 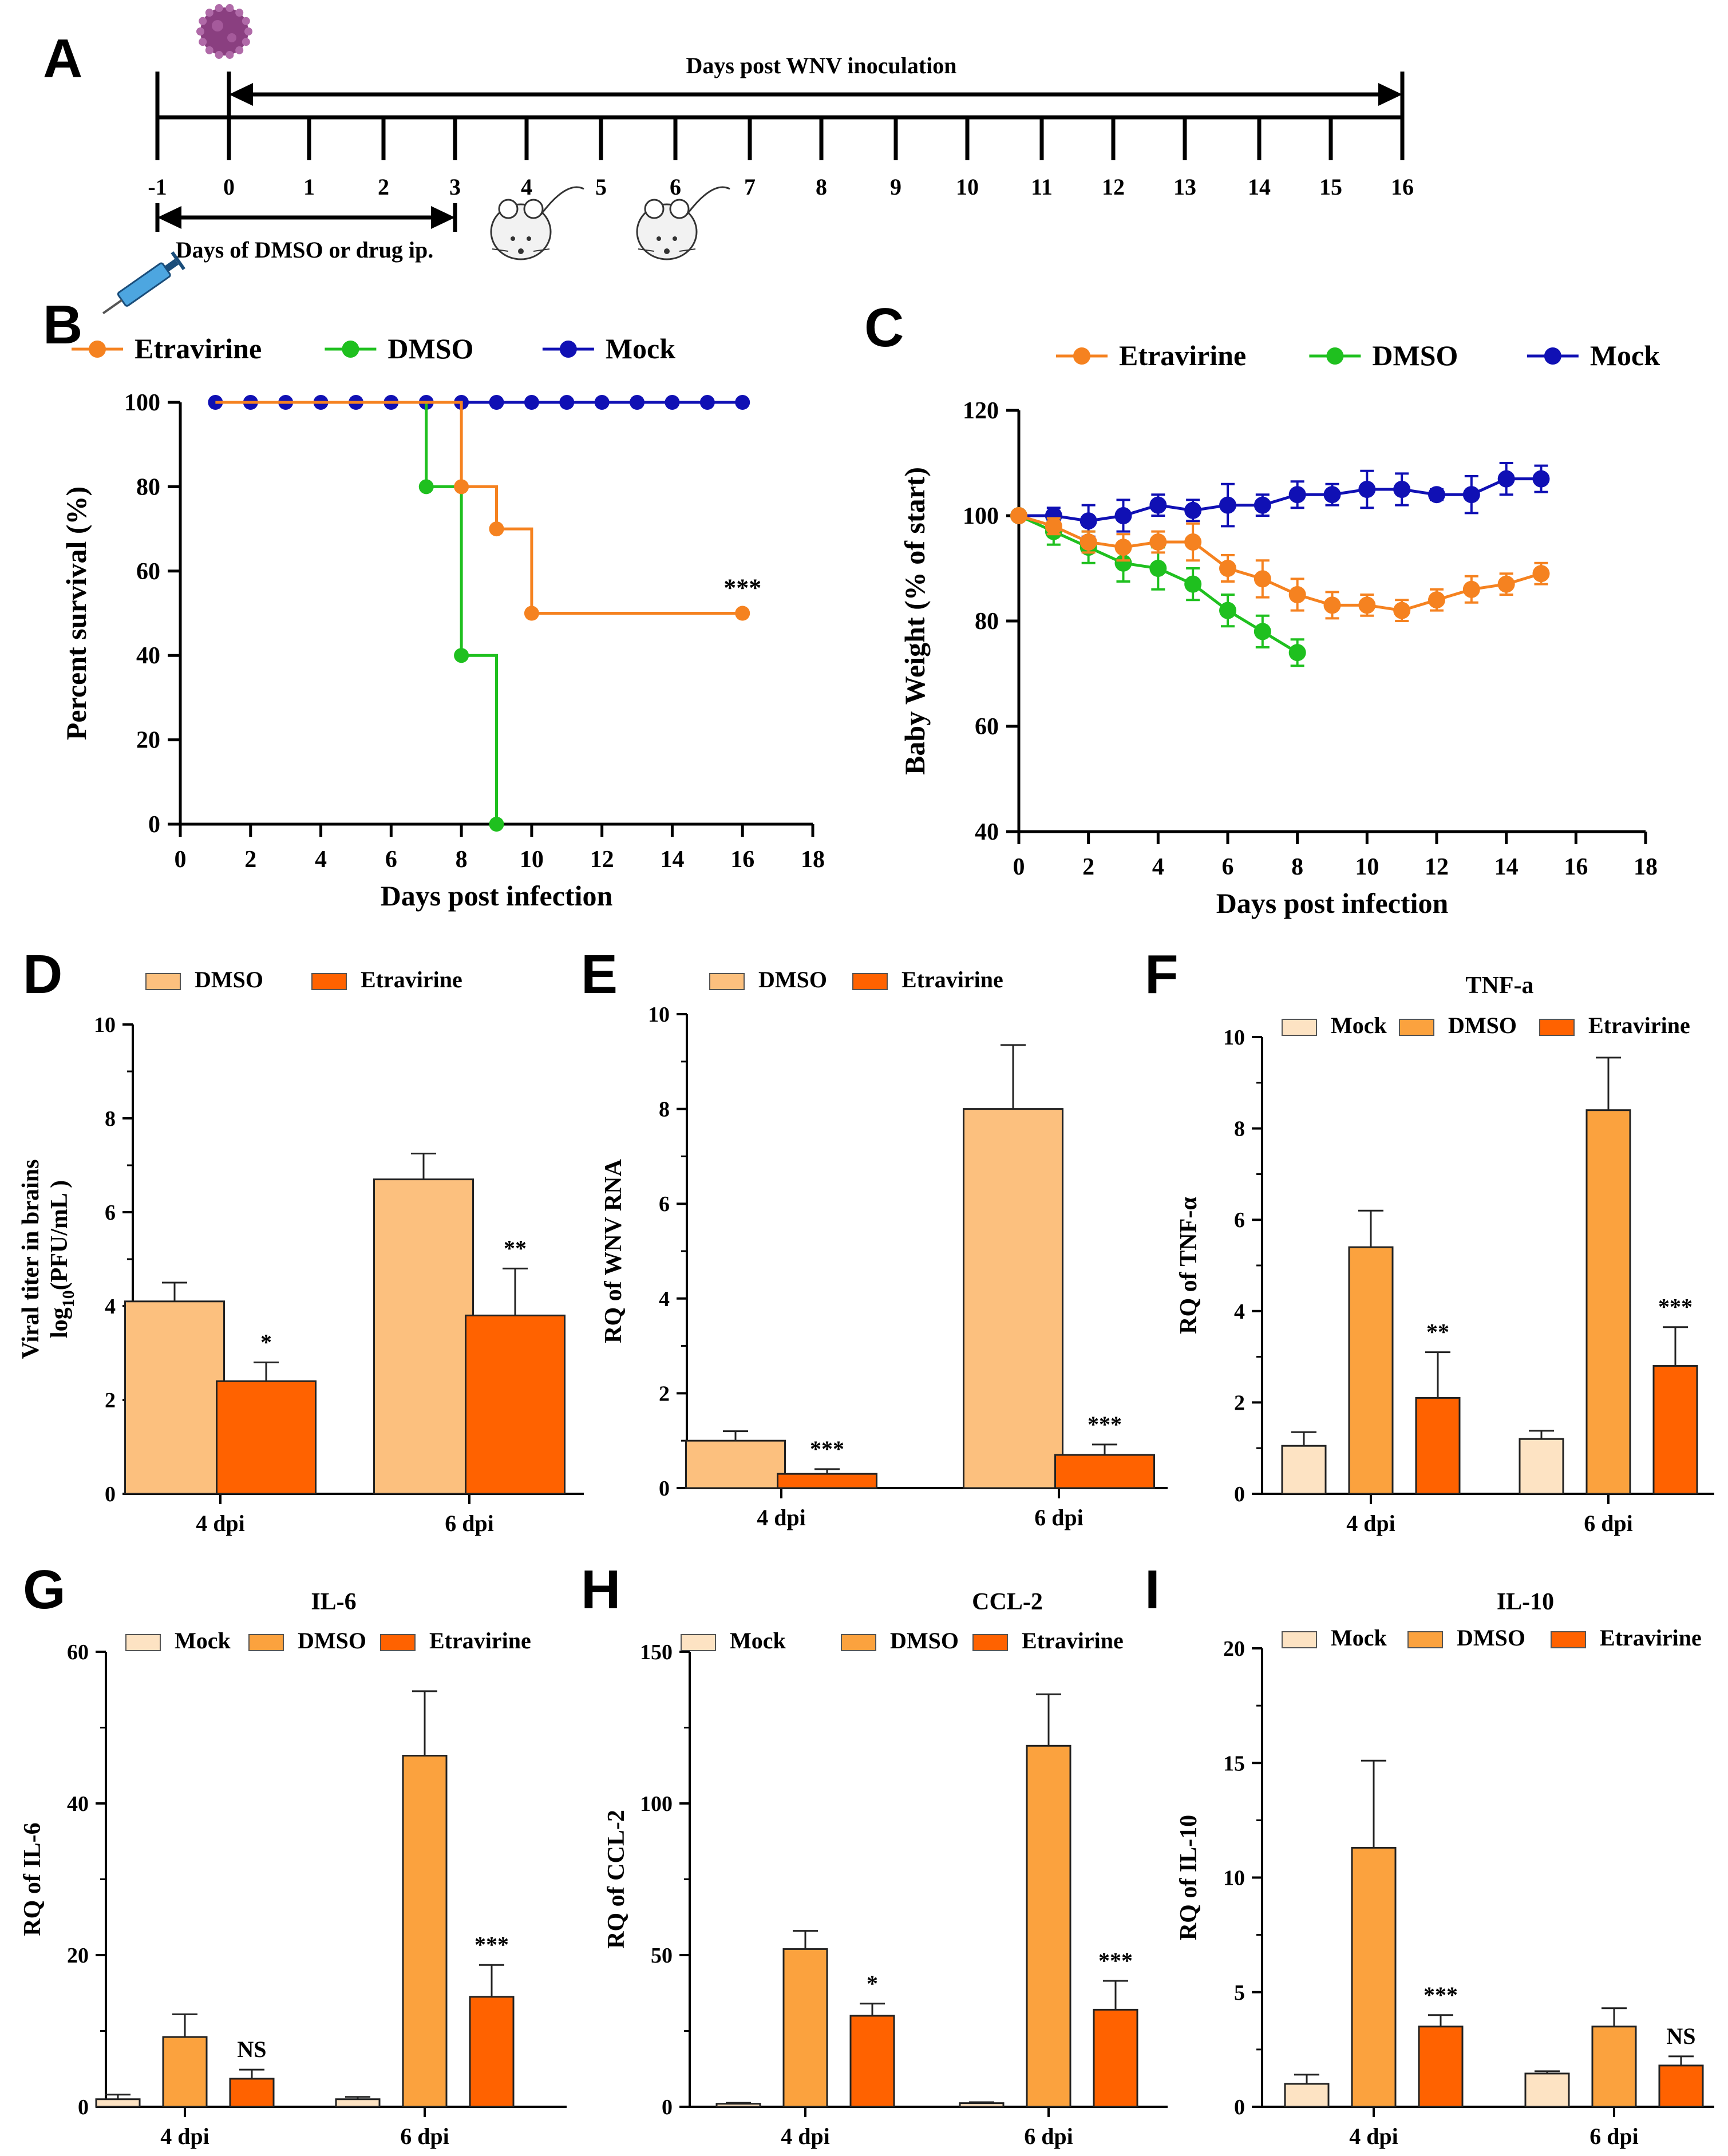 What do you see at coordinates (967, 187) in the screenshot?
I see `timeline-day-label: 10` at bounding box center [967, 187].